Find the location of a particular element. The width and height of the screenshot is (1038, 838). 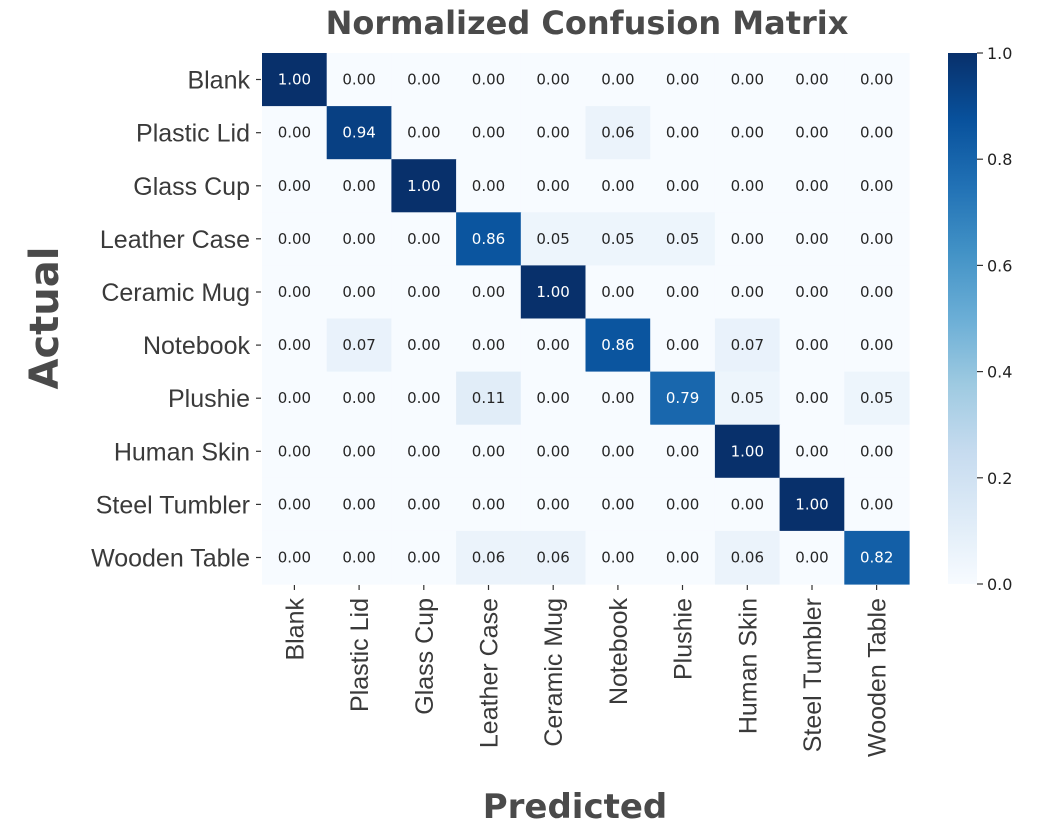

cell-value-label: 0.79 is located at coordinates (682, 398).